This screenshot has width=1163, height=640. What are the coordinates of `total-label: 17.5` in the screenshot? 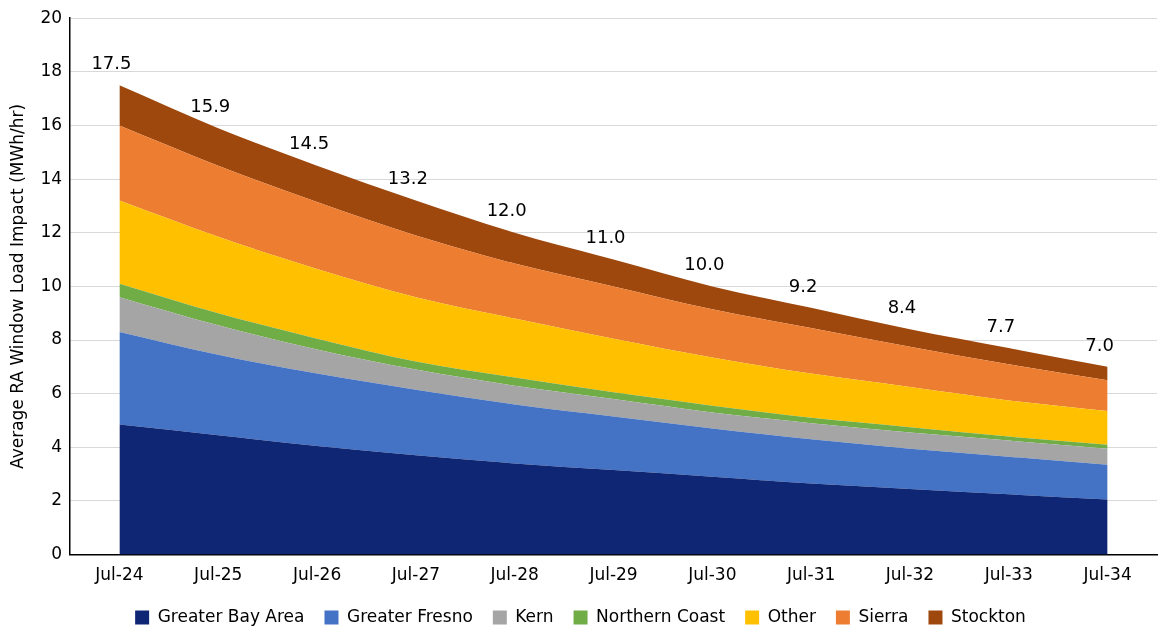 It's located at (111, 62).